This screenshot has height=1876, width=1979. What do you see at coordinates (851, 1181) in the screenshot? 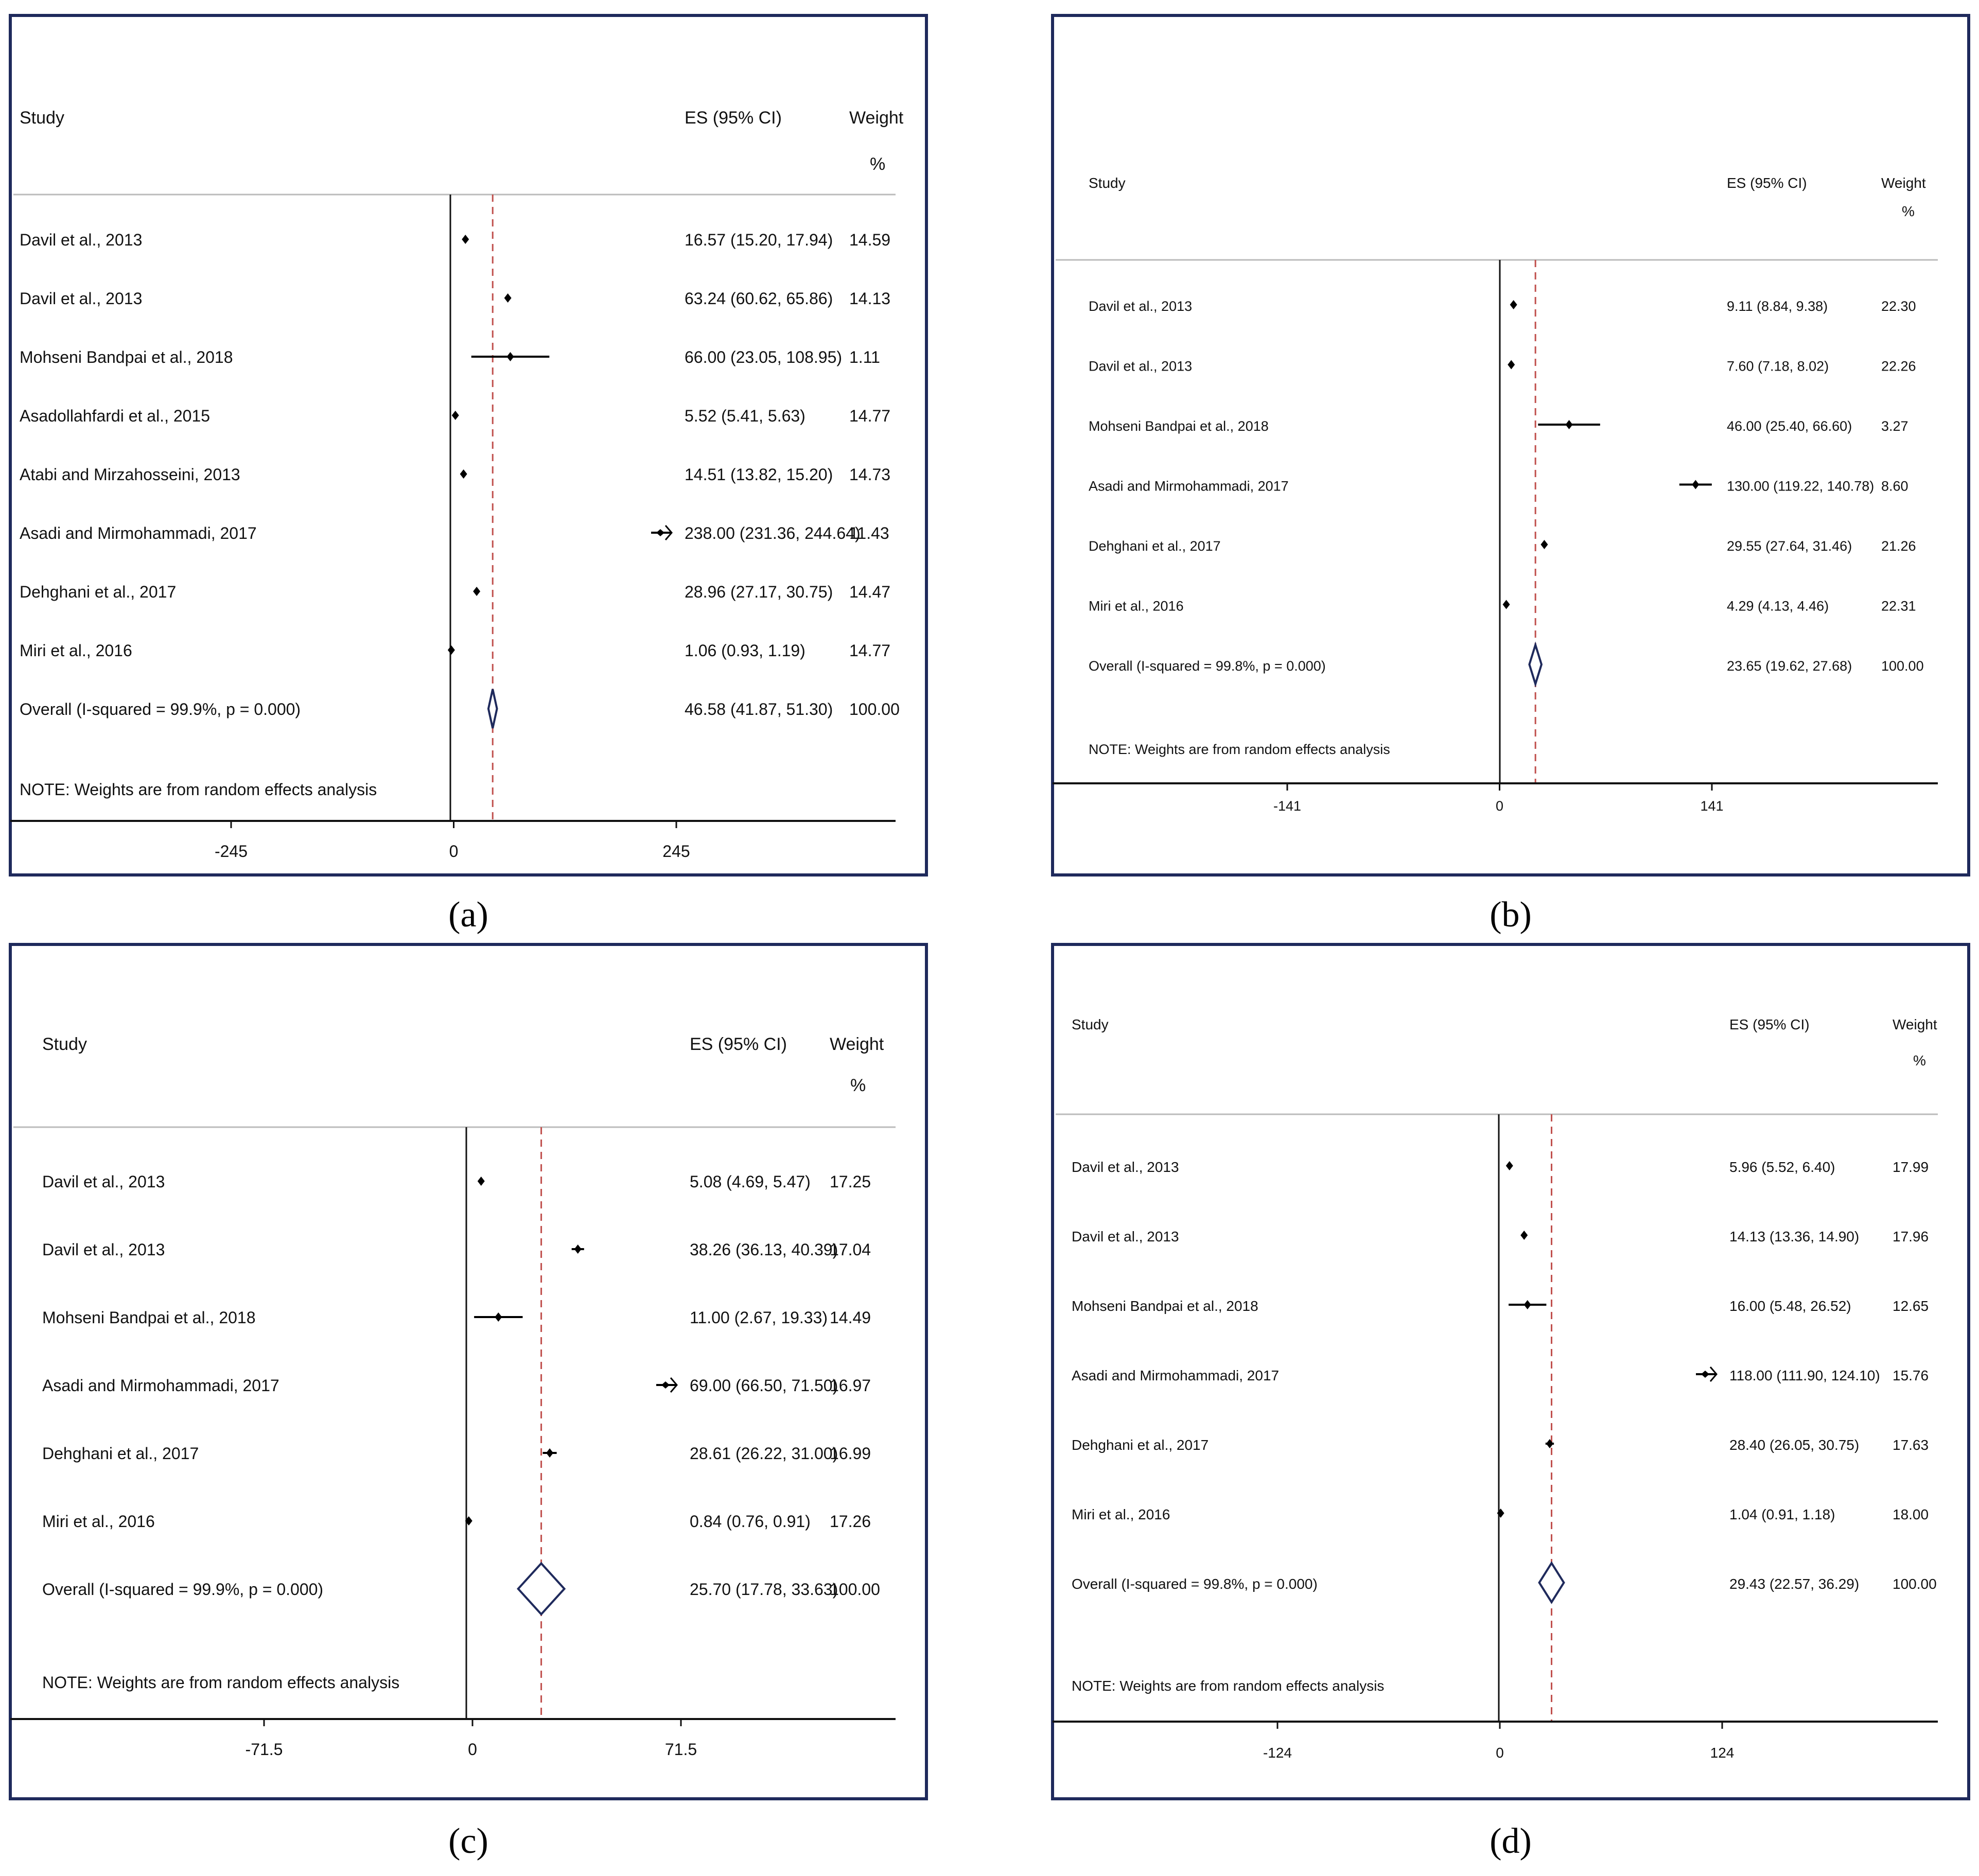
I see `study-weight: 17.25` at bounding box center [851, 1181].